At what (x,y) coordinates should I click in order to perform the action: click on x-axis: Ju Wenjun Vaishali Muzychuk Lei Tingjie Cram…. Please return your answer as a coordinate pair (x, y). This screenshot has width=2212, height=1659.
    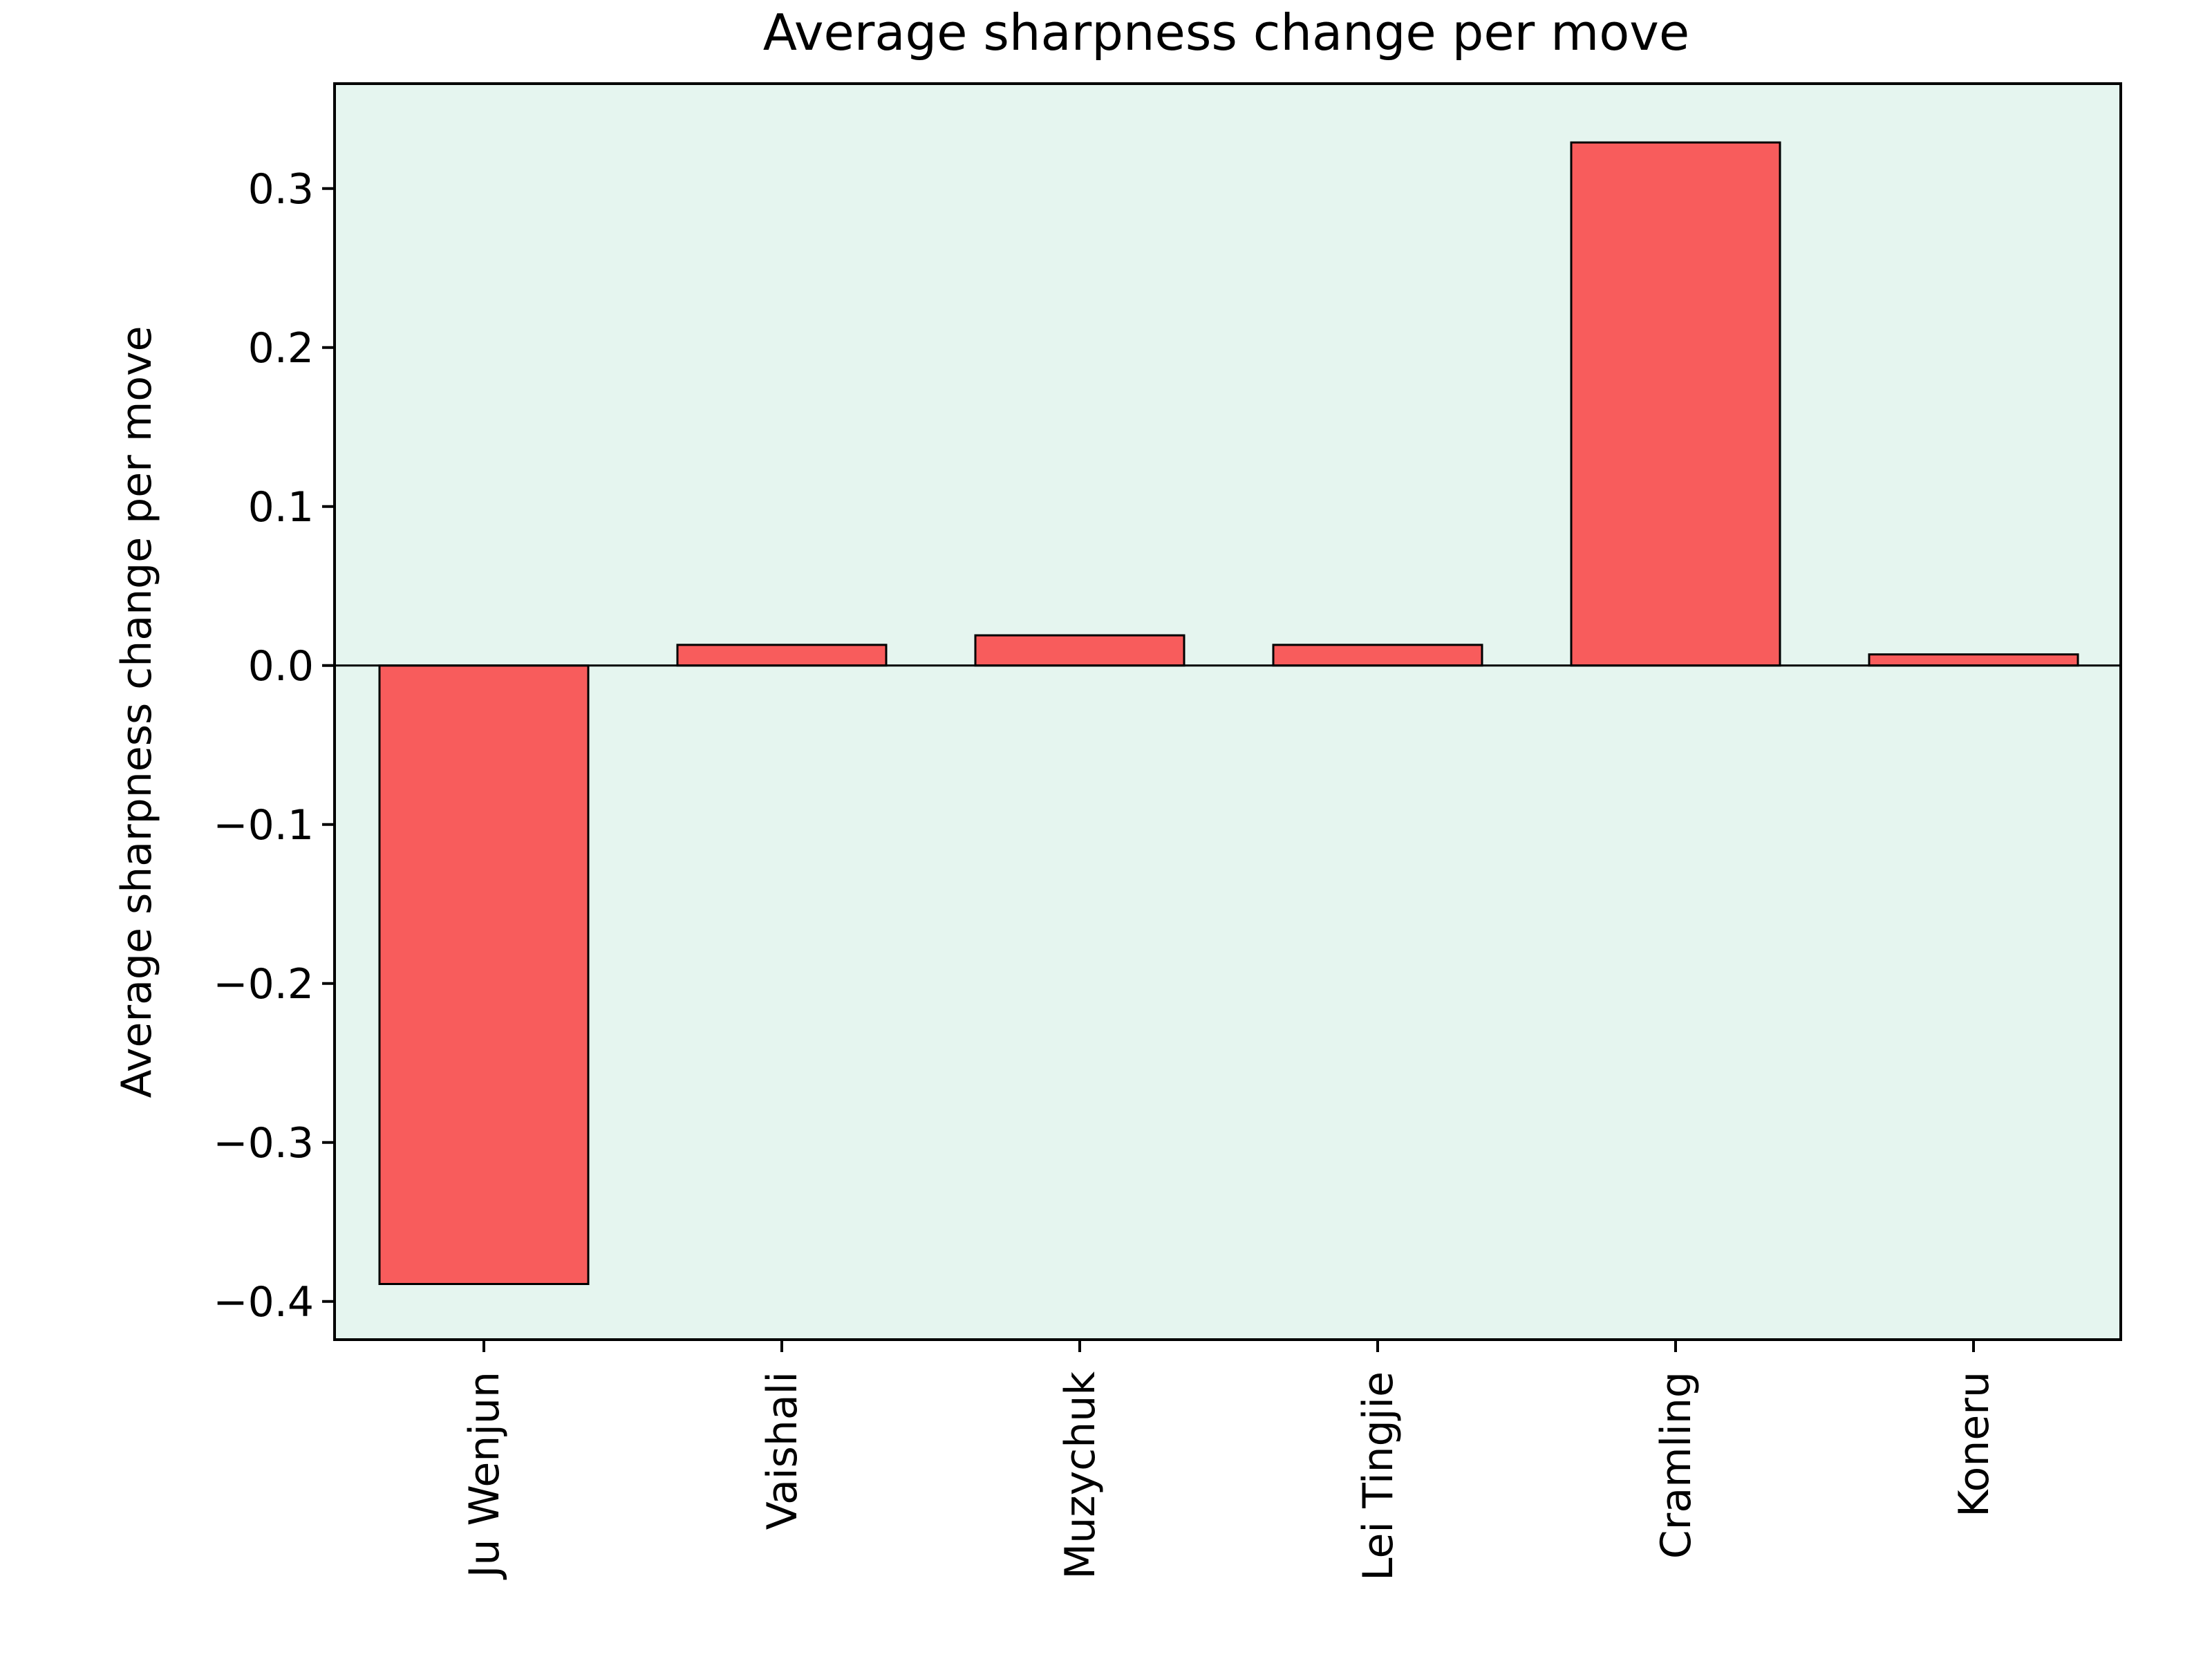
    Looking at the image, I should click on (1229, 1460).